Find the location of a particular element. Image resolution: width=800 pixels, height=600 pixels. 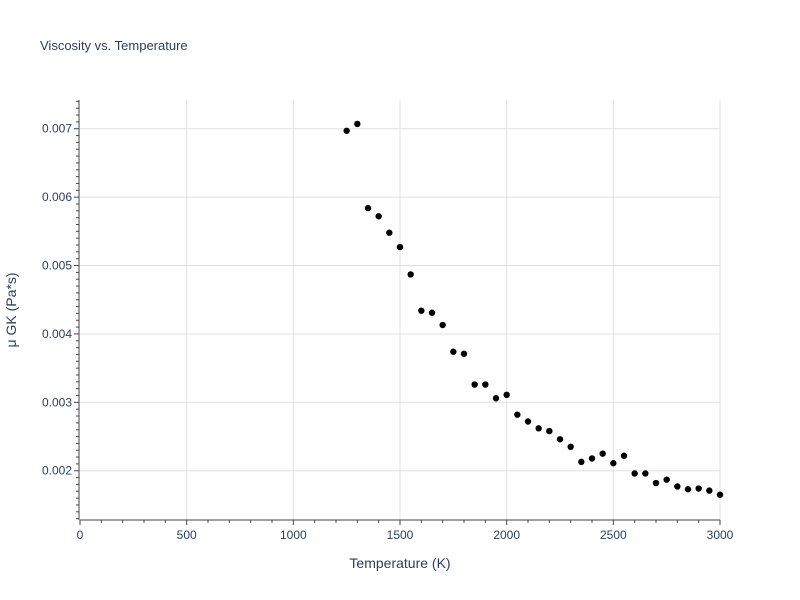

x-tick-label: 500 is located at coordinates (187, 535).